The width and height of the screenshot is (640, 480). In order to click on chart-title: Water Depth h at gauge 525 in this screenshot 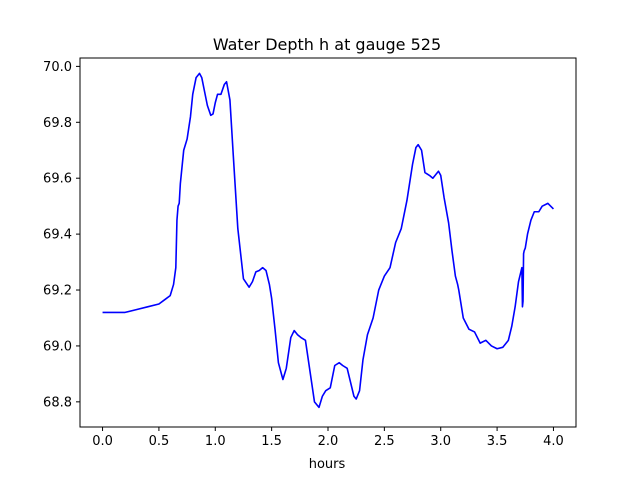, I will do `click(327, 44)`.